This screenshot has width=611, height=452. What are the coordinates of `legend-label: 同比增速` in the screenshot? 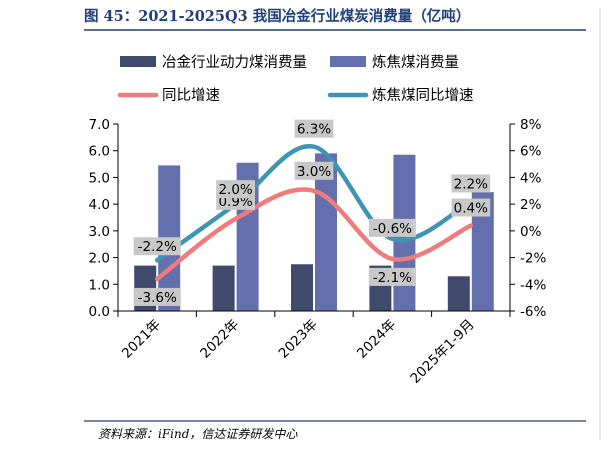 It's located at (191, 95).